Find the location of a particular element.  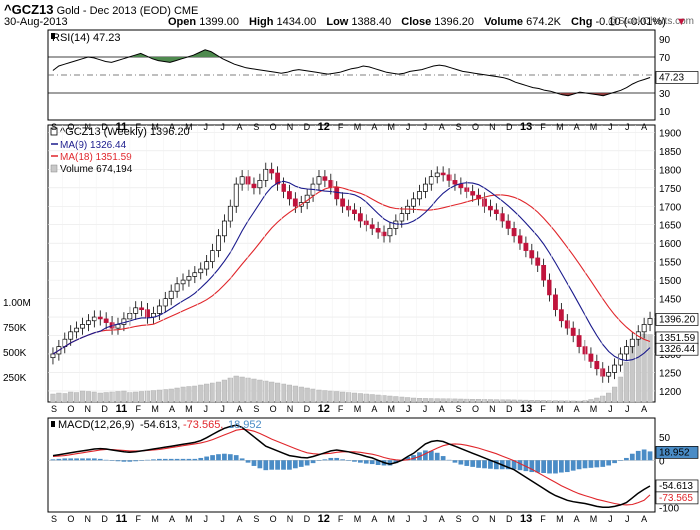

chg-down-arrow-icon: ▼ is located at coordinates (681, 22).